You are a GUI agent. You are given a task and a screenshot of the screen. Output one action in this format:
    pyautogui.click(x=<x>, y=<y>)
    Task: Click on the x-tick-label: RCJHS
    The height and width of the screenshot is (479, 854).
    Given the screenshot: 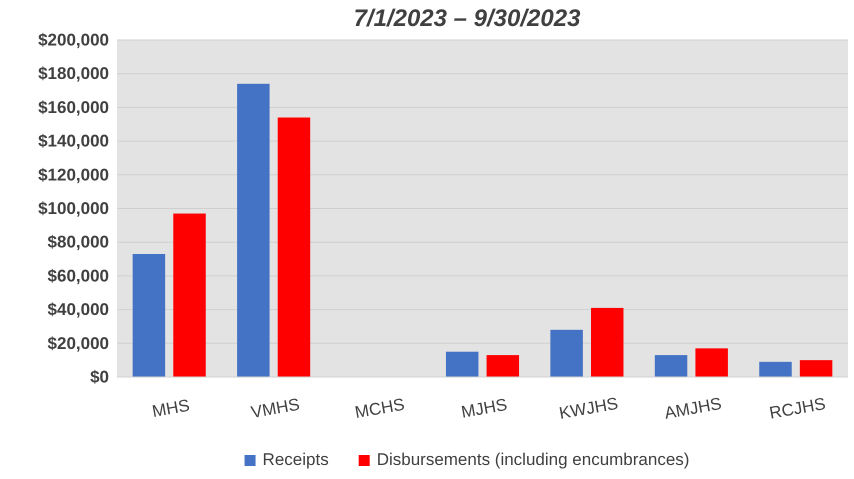 What is the action you would take?
    pyautogui.click(x=798, y=408)
    